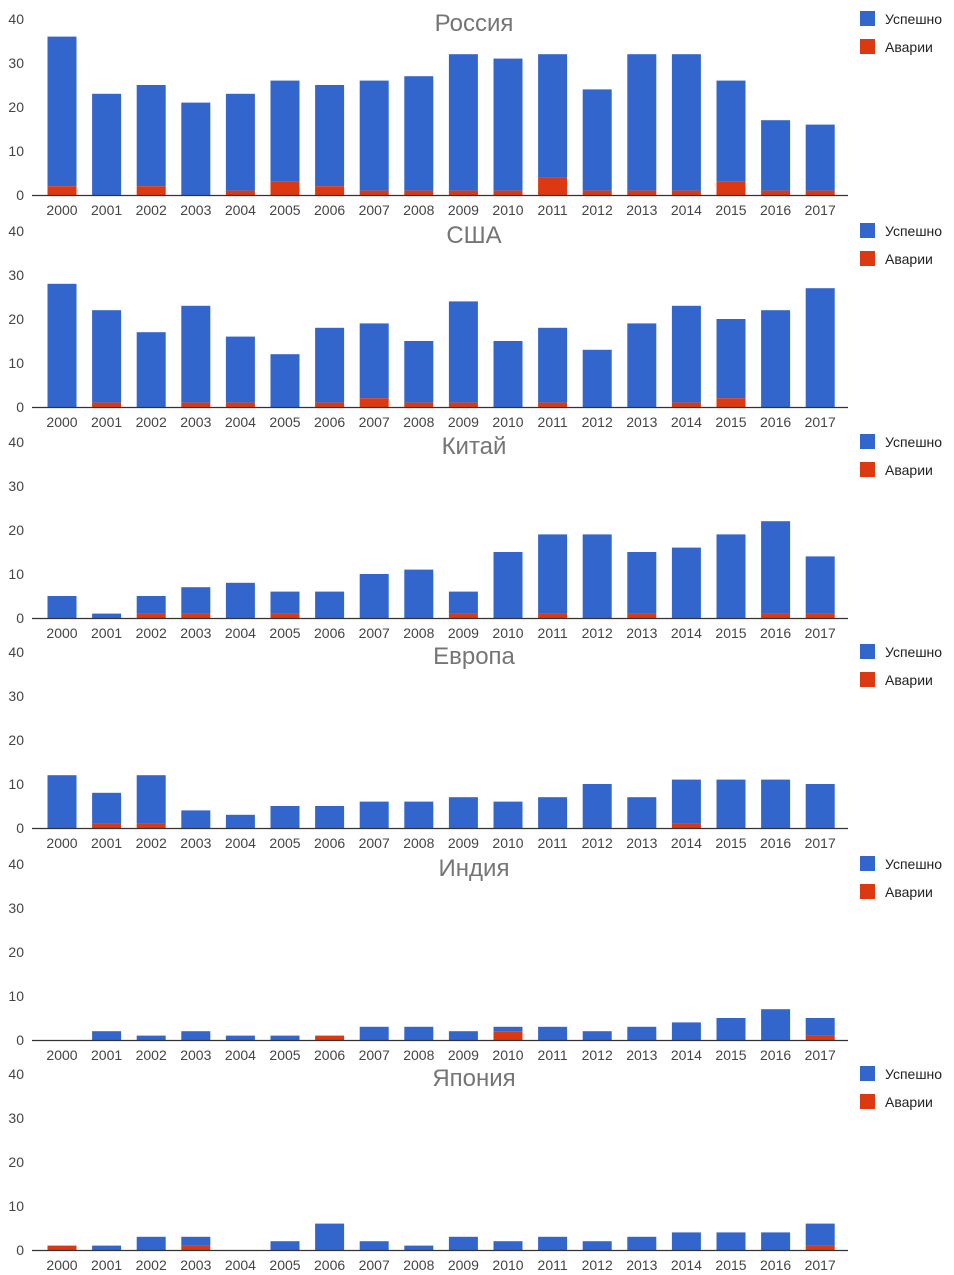 This screenshot has height=1275, width=954. What do you see at coordinates (374, 1265) in the screenshot?
I see `x-tick-label: 2007` at bounding box center [374, 1265].